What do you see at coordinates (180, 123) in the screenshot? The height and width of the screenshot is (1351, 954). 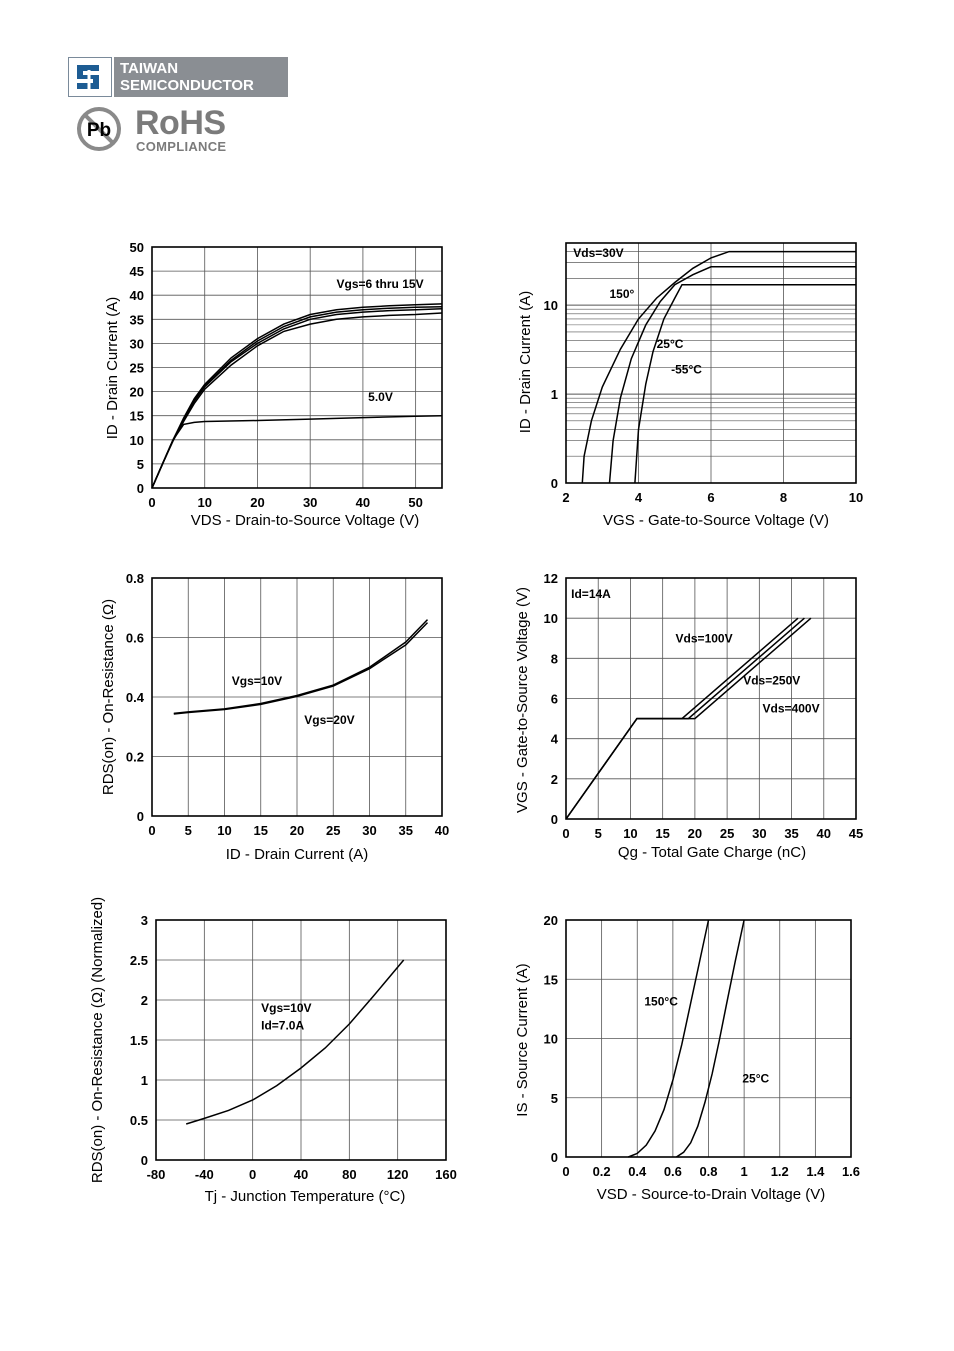 I see `rohs-title: RoHS` at bounding box center [180, 123].